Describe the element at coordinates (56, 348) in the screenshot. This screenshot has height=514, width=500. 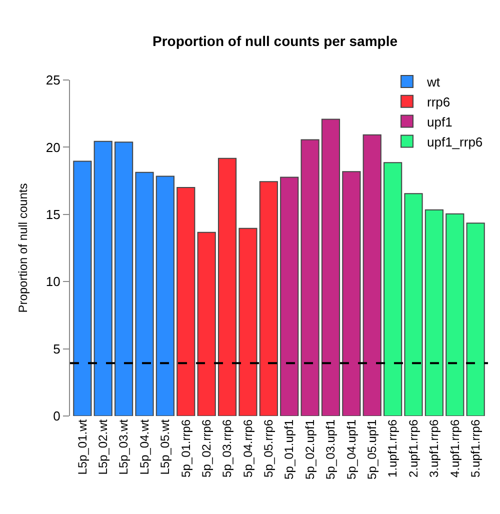
I see `y-tick-label: 5` at that location.